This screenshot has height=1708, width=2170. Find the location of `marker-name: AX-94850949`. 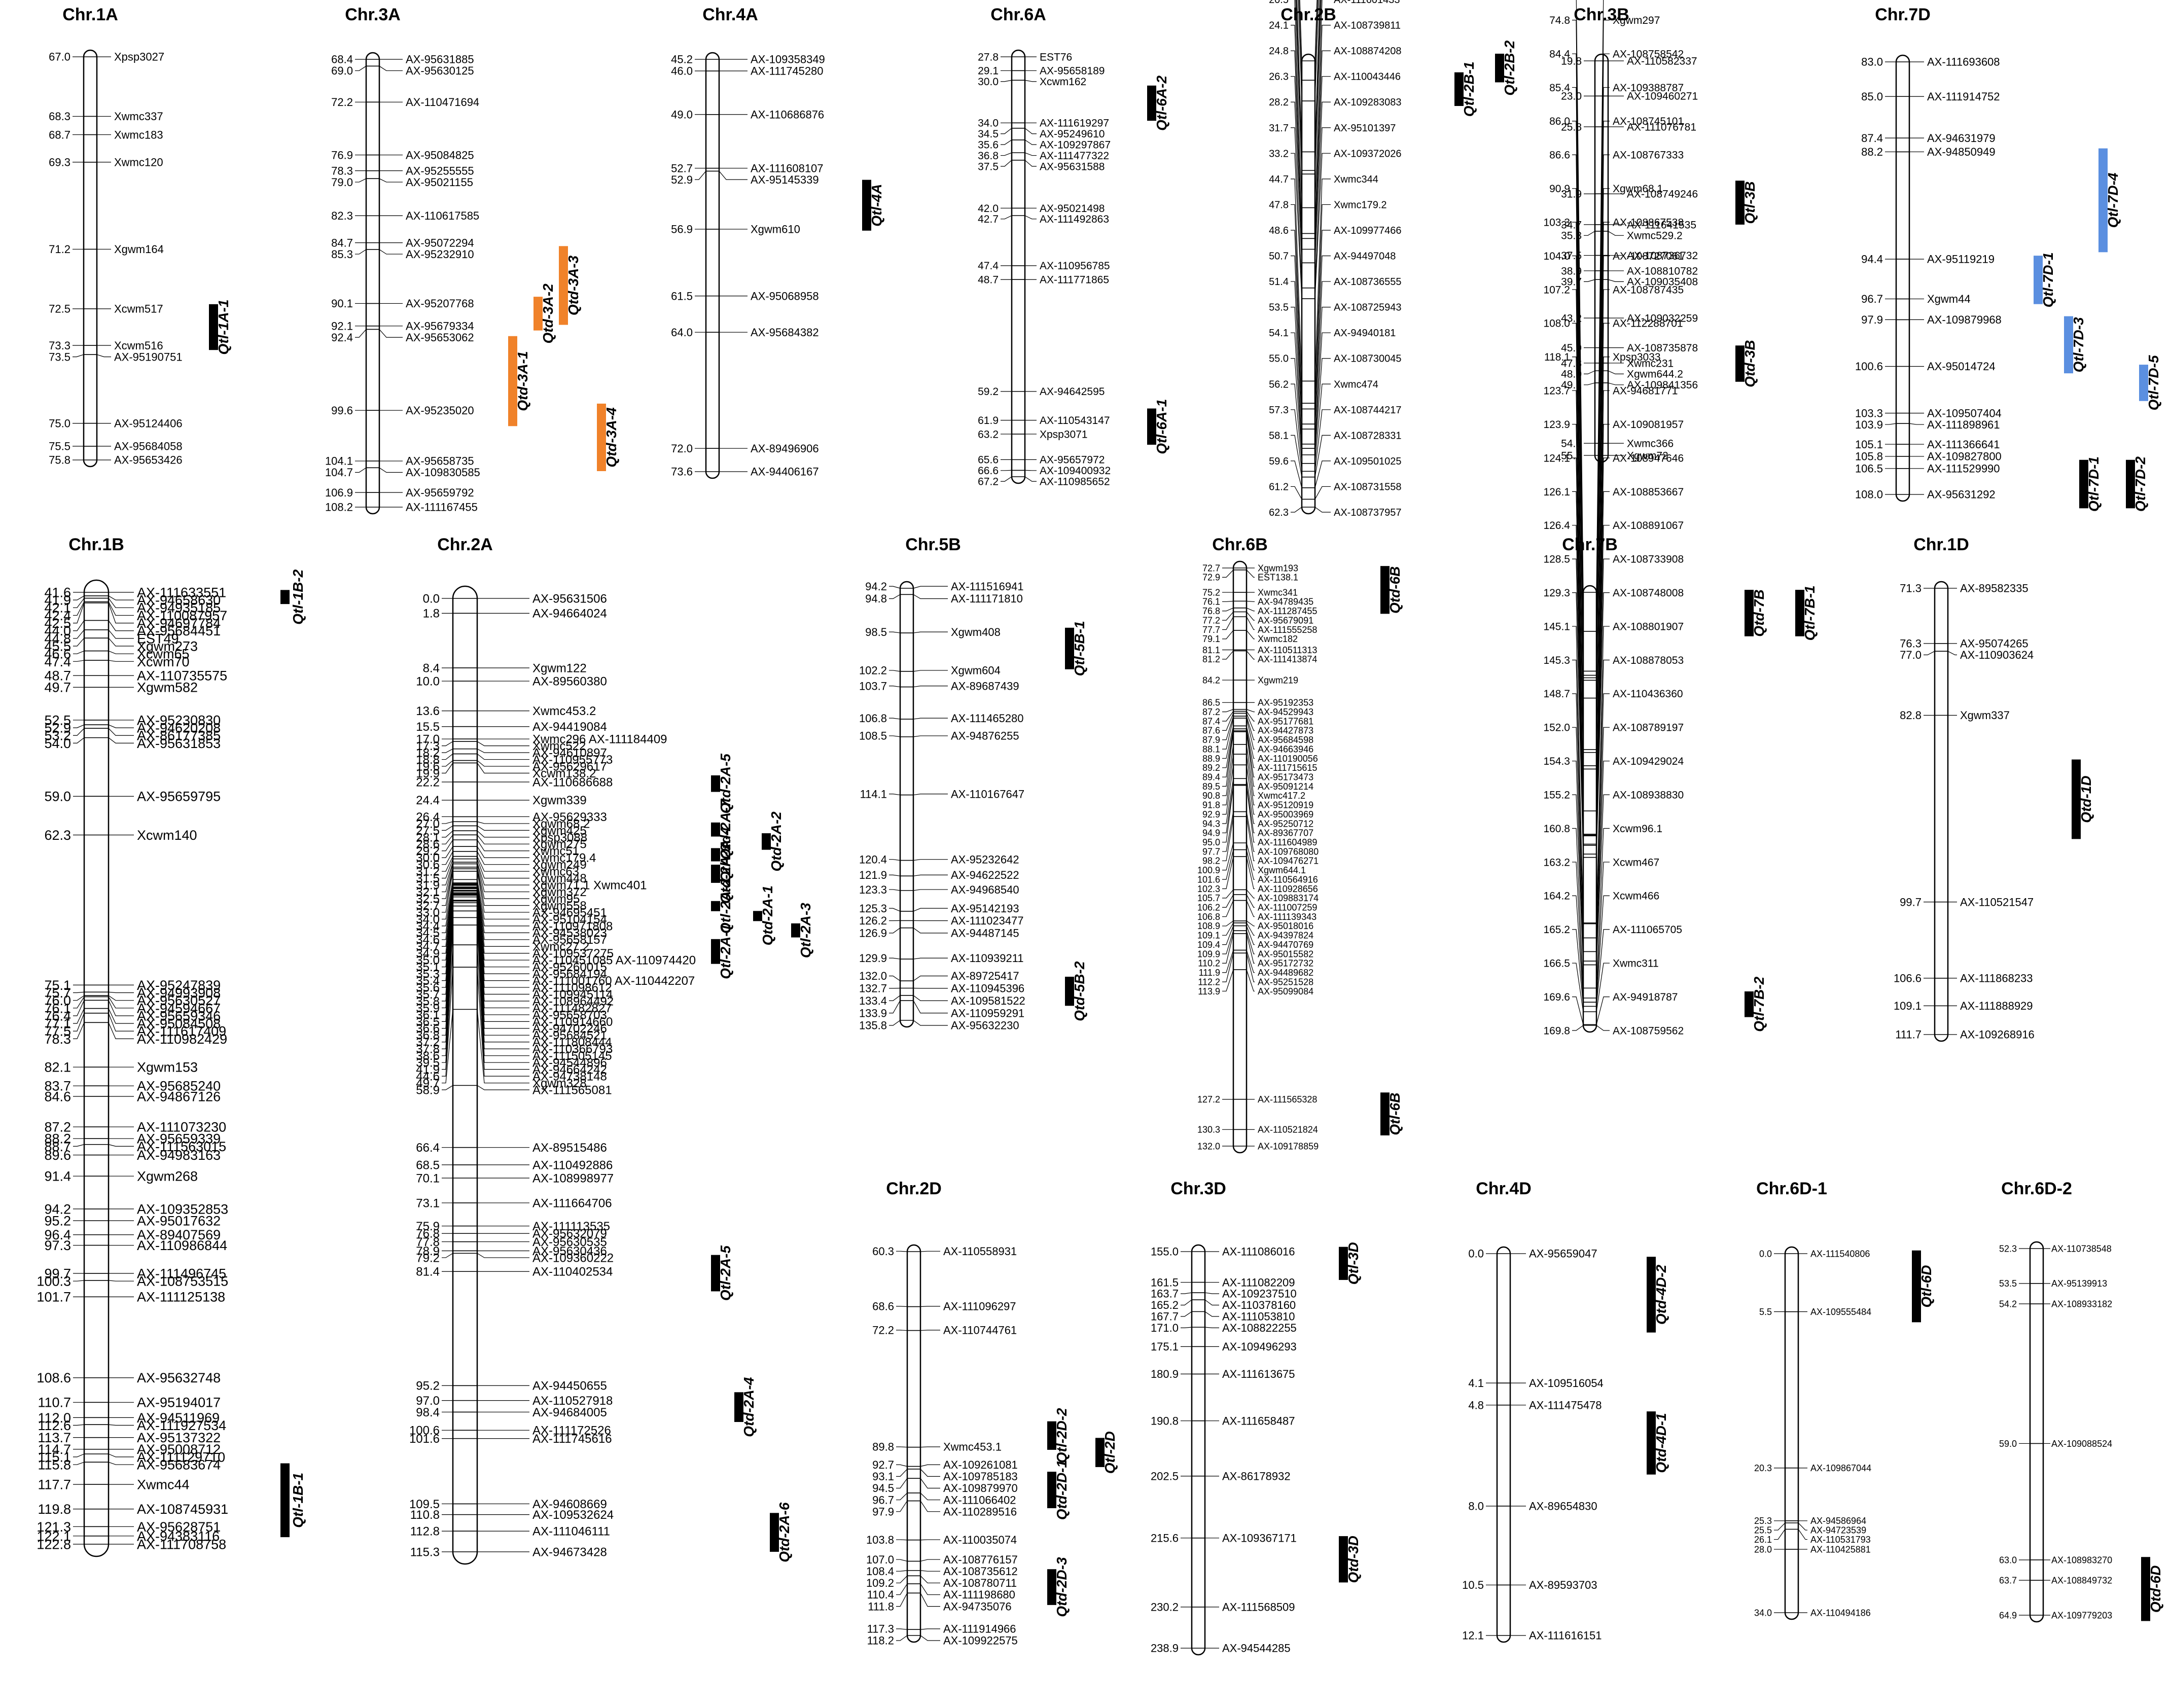

marker-name: AX-94850949 is located at coordinates (1961, 152).